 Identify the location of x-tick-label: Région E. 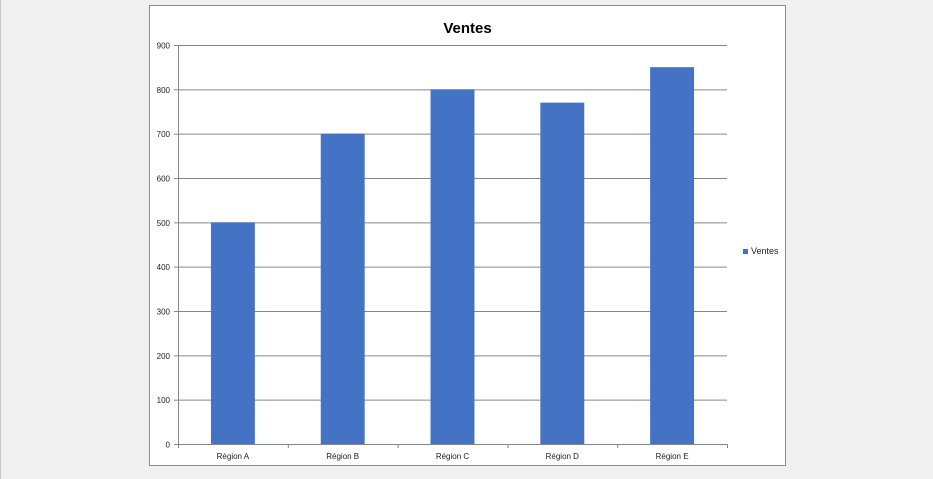
(672, 456).